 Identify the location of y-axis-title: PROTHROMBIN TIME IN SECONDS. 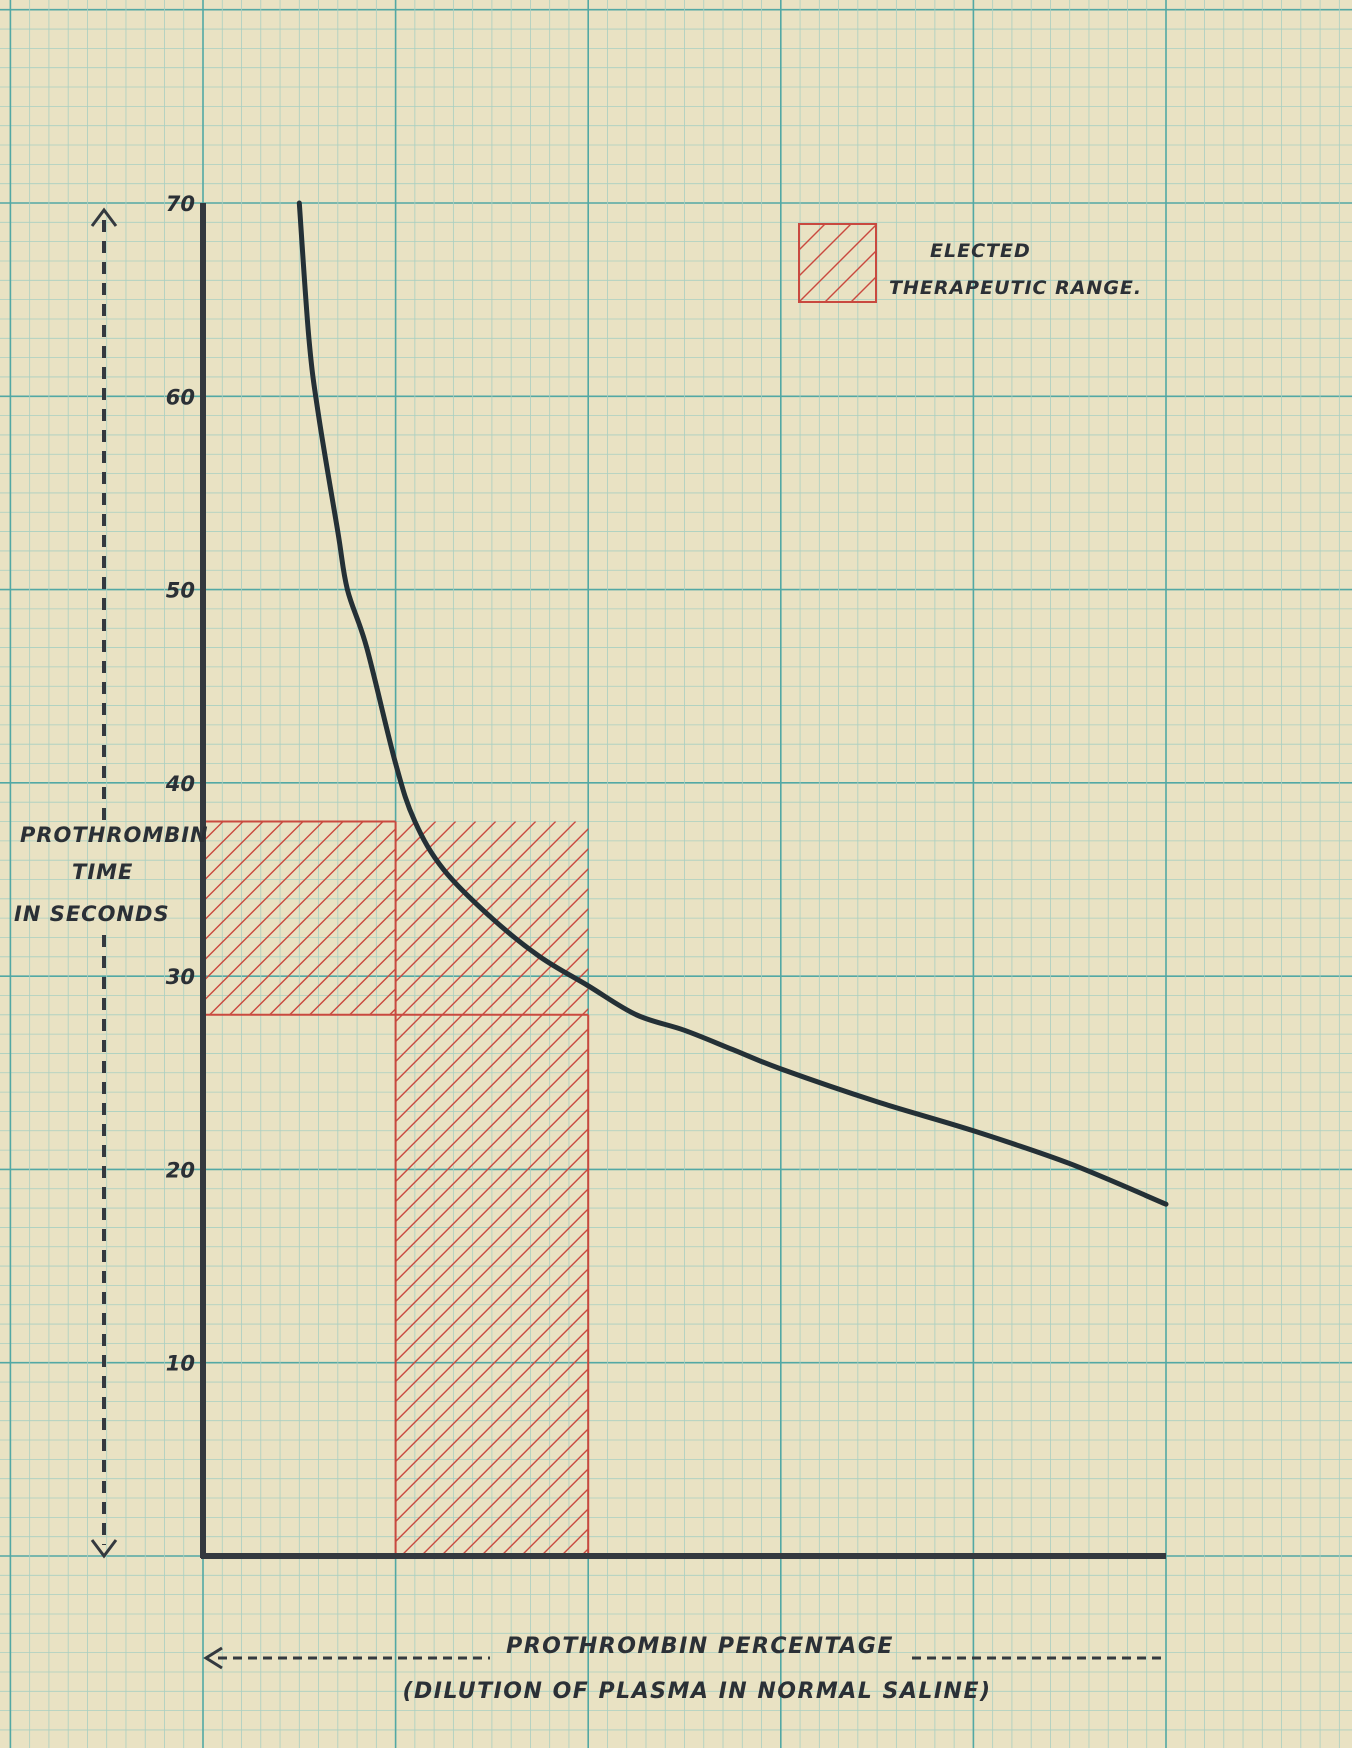
(111, 874).